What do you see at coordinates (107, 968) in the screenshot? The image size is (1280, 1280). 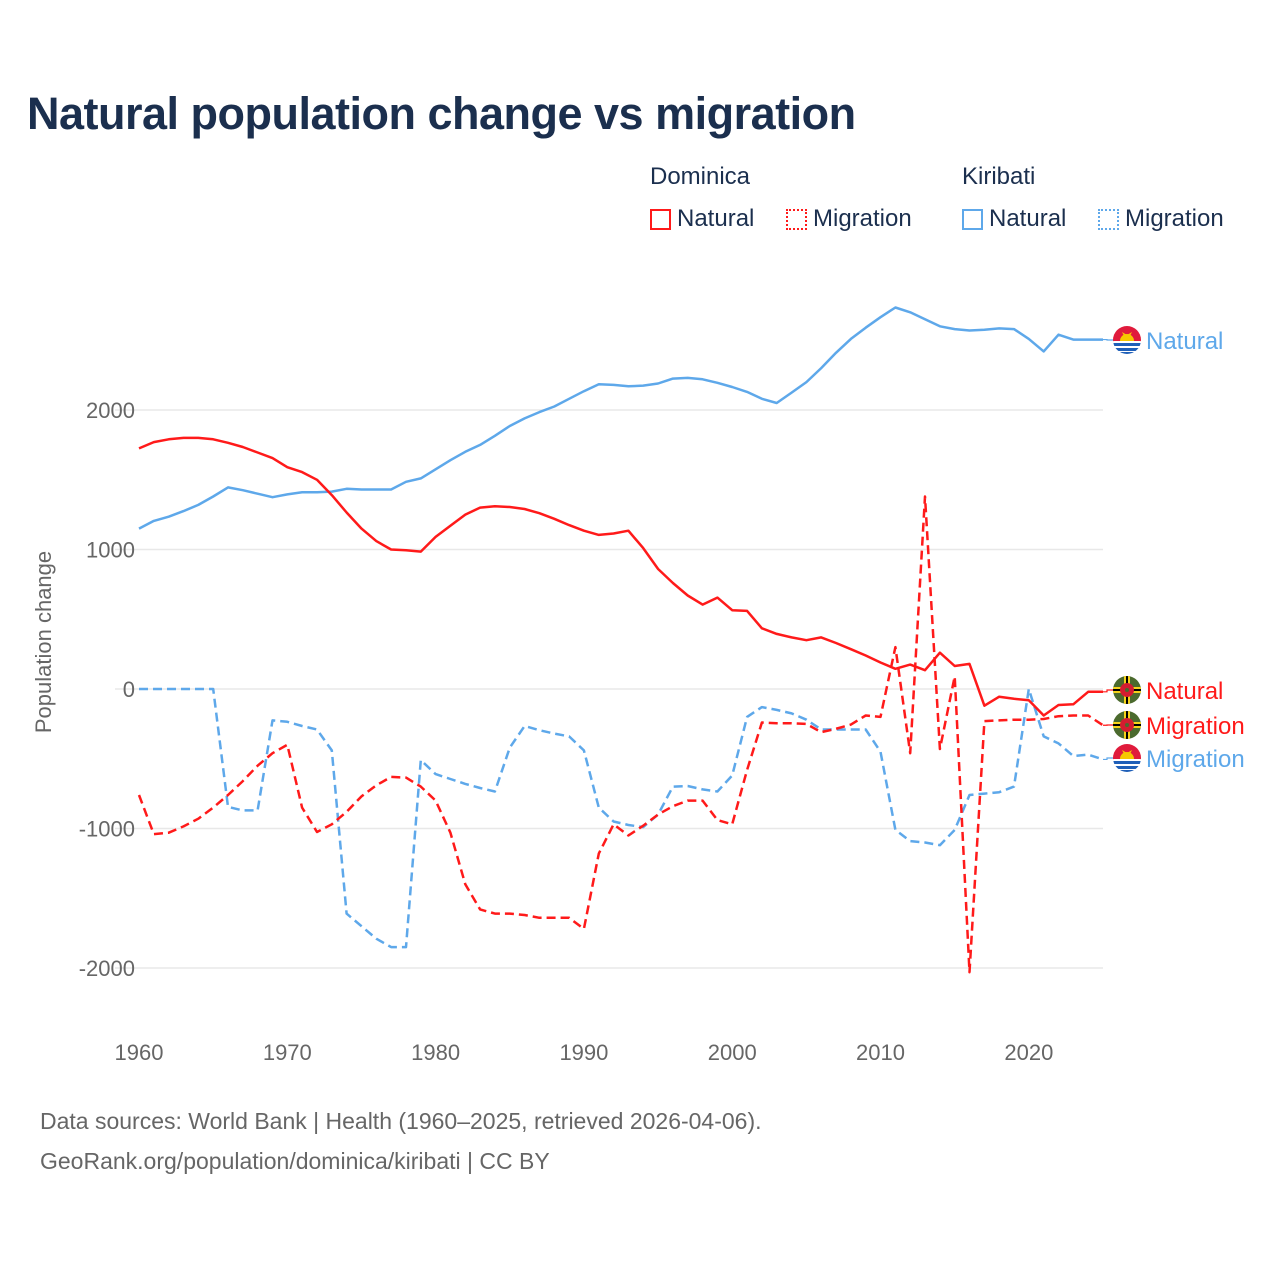 I see `y-tick-label: -2000` at bounding box center [107, 968].